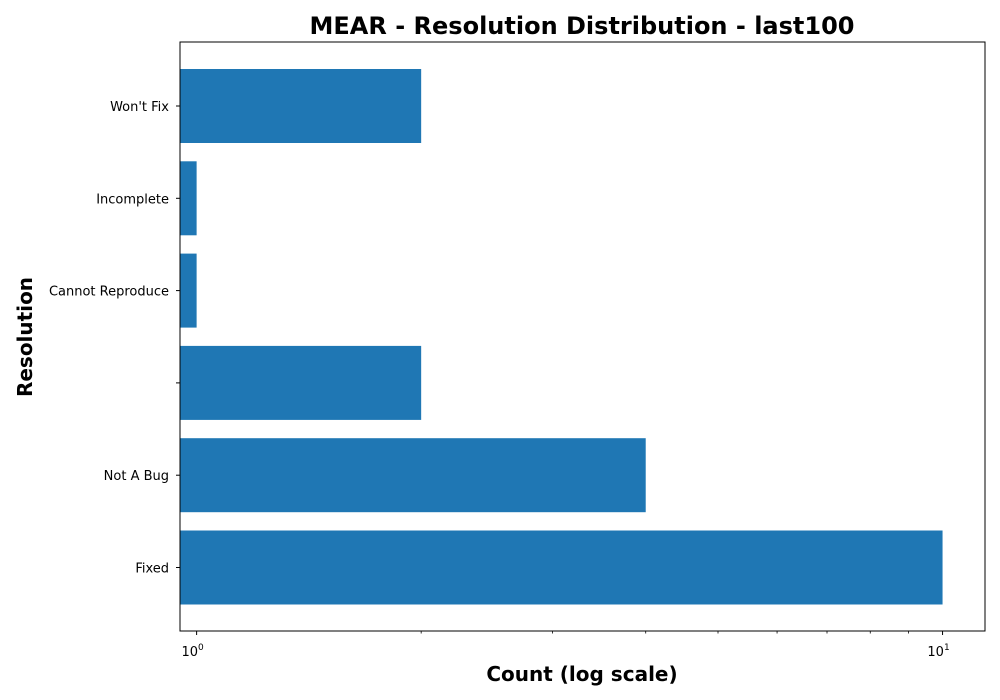  I want to click on y-tick-label: Won't Fix, so click(139, 107).